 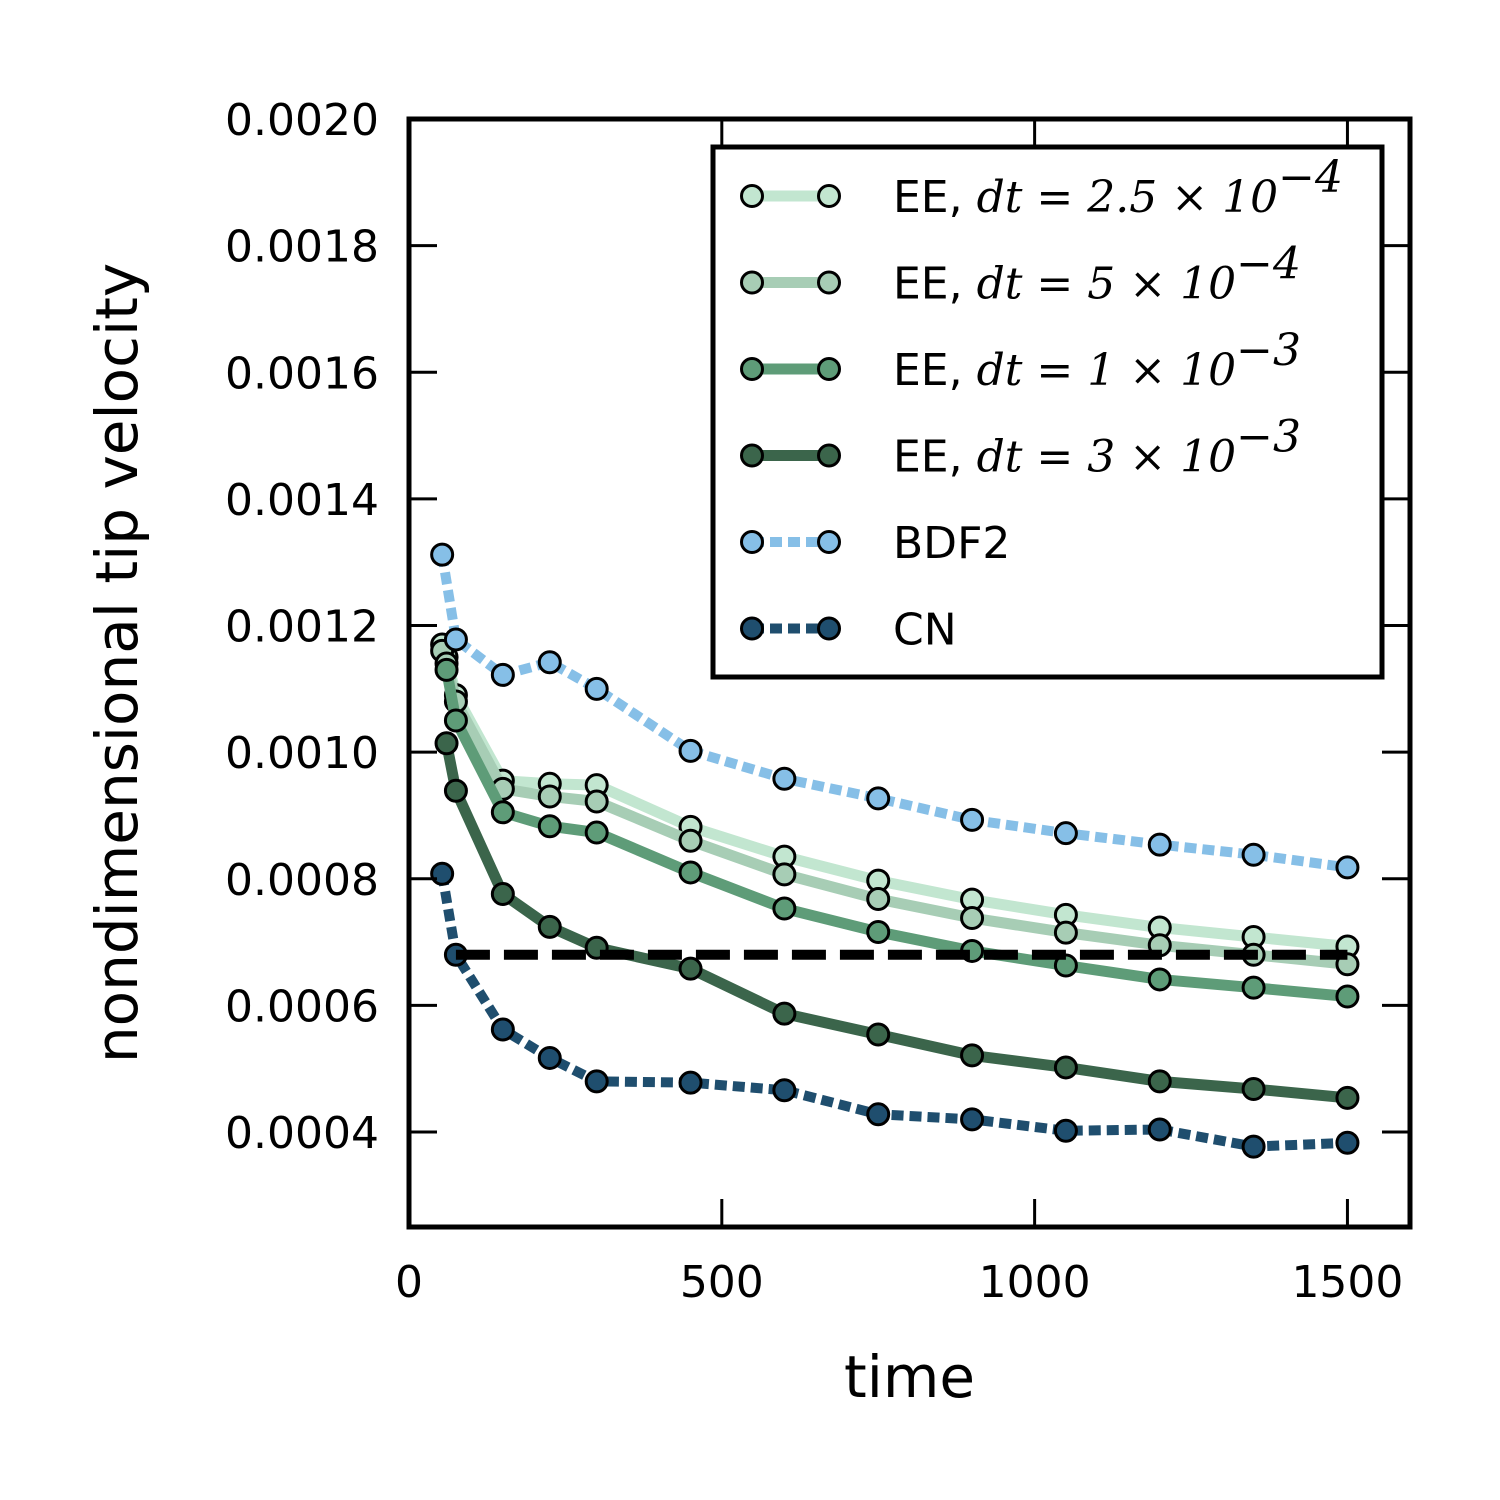 I want to click on y-tick-label: 0.0008, so click(x=302, y=880).